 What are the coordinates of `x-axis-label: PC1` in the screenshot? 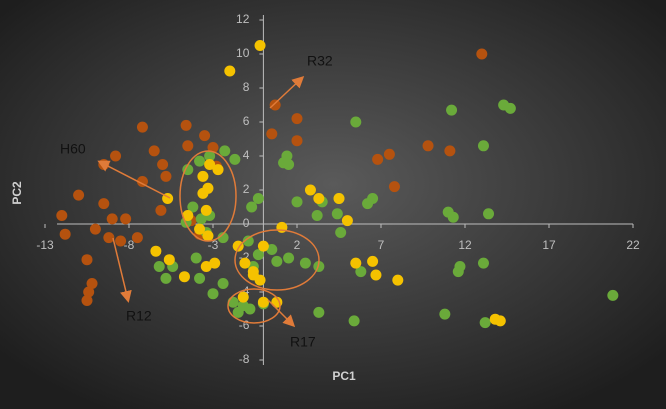 It's located at (344, 376).